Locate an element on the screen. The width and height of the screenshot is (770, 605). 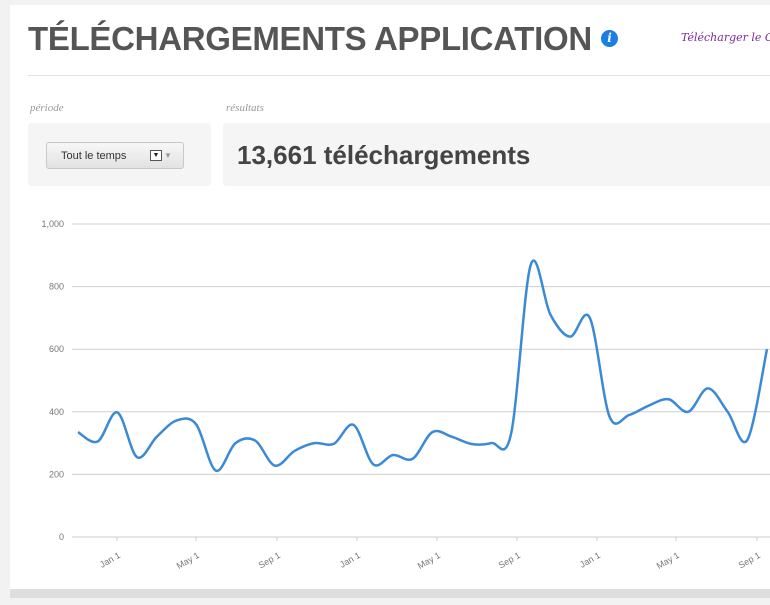
results-panel is located at coordinates (496, 154).